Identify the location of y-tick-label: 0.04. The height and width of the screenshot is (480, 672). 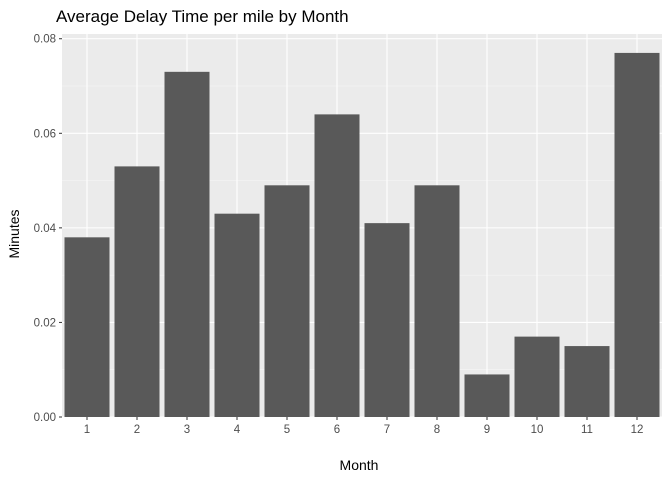
(45, 229).